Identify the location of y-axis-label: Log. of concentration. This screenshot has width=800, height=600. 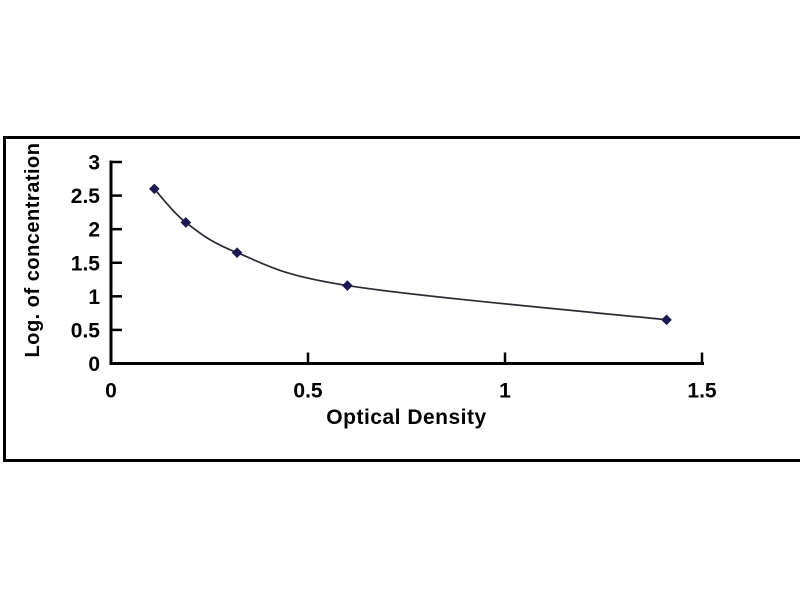
(33, 250).